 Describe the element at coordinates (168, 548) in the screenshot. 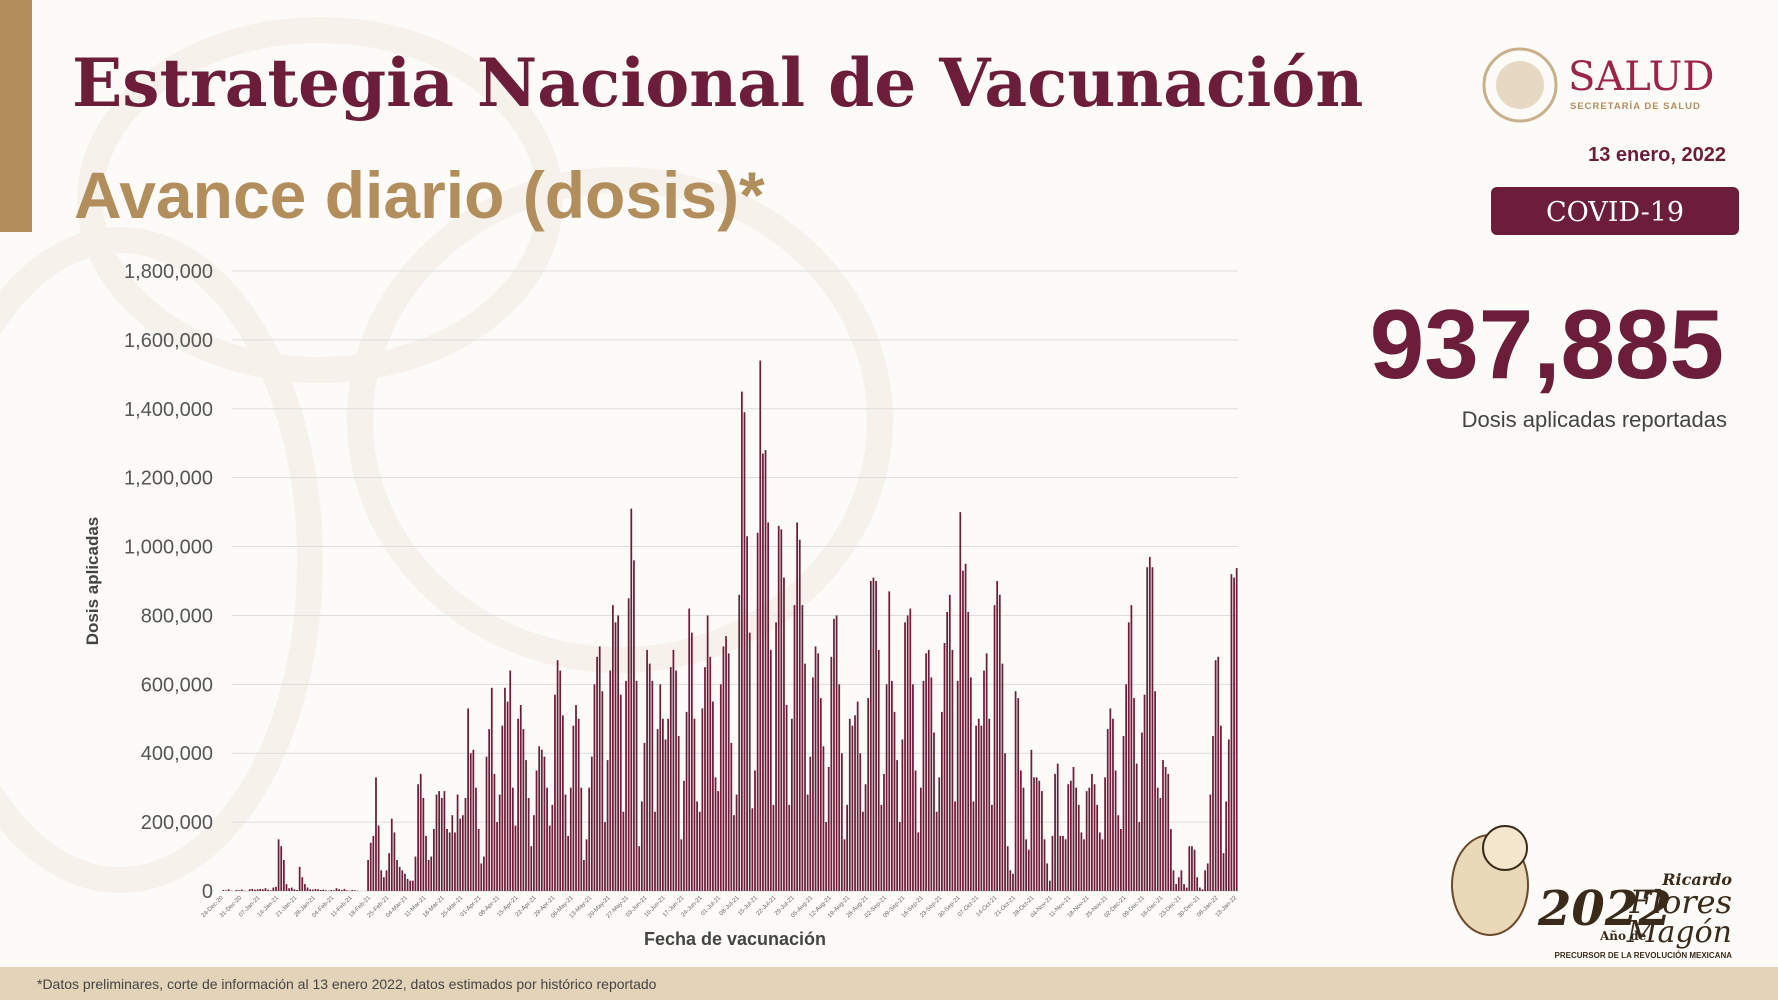

I see `y-tick-label: 1,000,000` at that location.